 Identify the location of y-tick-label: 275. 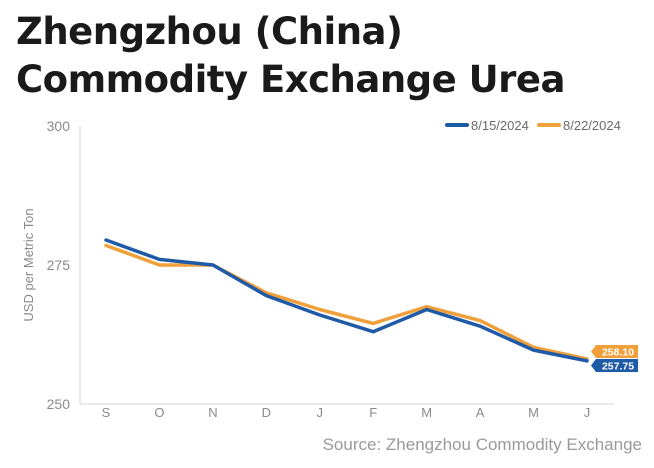
(59, 265).